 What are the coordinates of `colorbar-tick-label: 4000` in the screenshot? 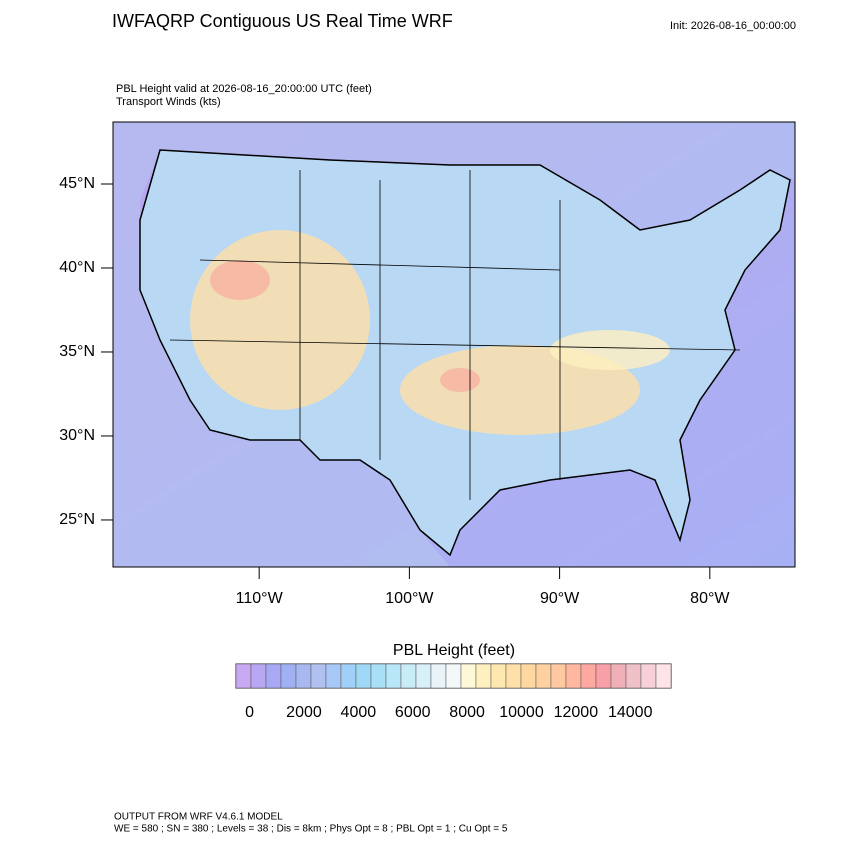 It's located at (359, 712).